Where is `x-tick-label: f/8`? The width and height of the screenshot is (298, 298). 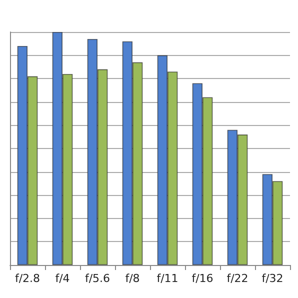 x-tick-label: f/8 is located at coordinates (132, 278).